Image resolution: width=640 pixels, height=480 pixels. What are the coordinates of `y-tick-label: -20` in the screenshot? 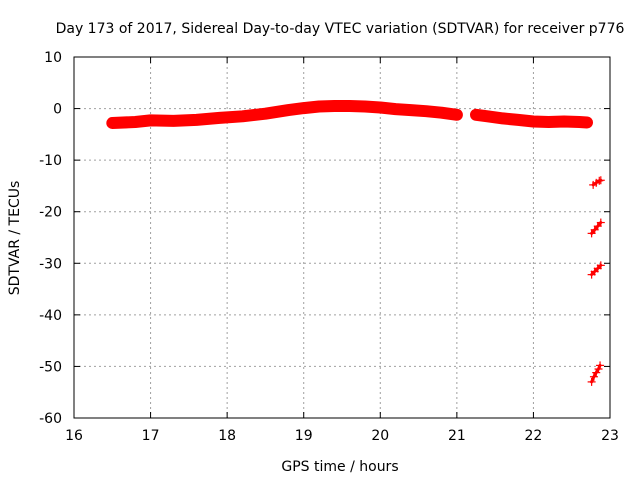 It's located at (50, 213).